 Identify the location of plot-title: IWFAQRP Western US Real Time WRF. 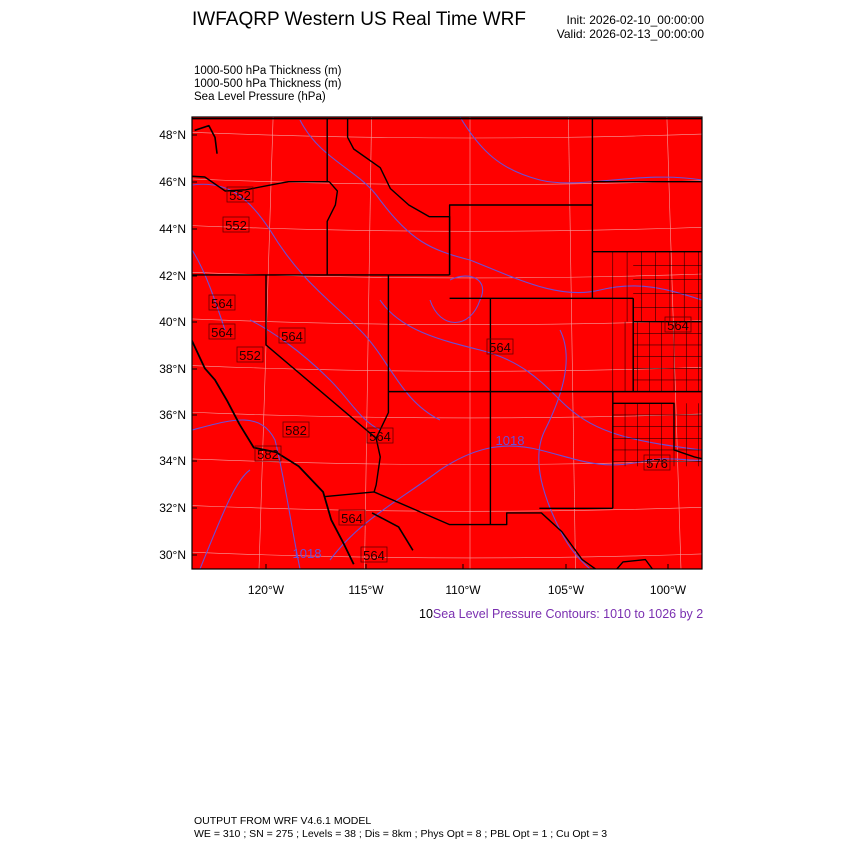
(359, 19).